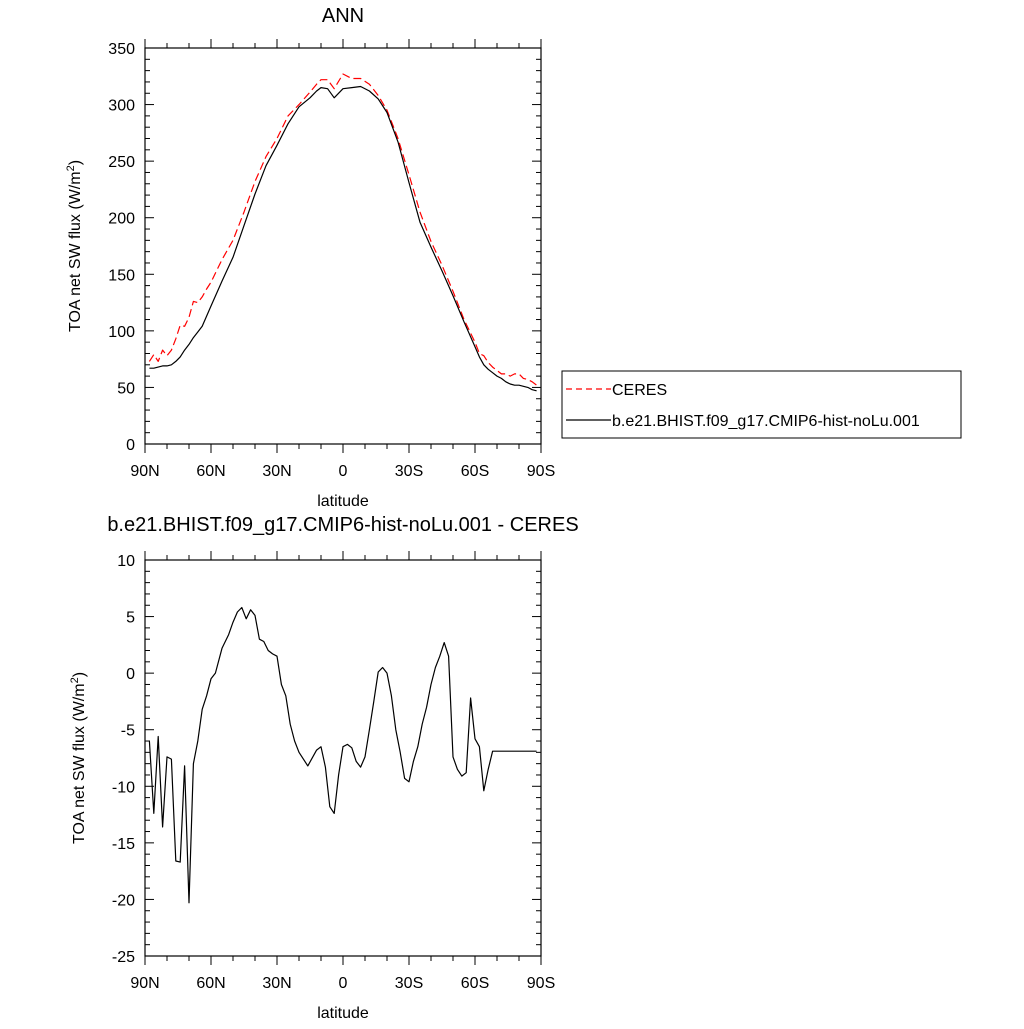  What do you see at coordinates (121, 247) in the screenshot?
I see `y-tick-labels: 0 50 100 150 200 250 300 350` at bounding box center [121, 247].